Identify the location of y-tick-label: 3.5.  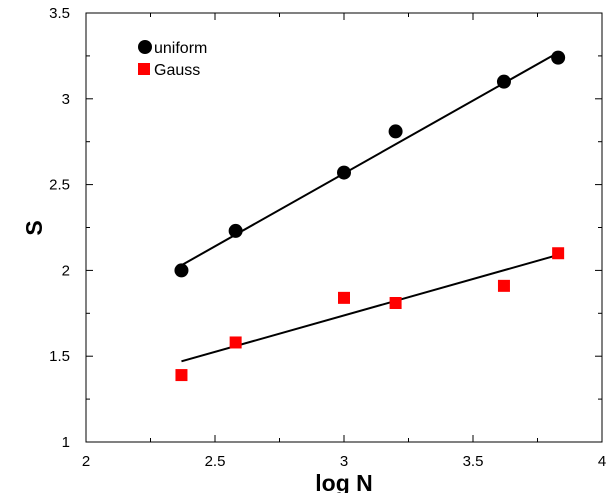
(59, 13).